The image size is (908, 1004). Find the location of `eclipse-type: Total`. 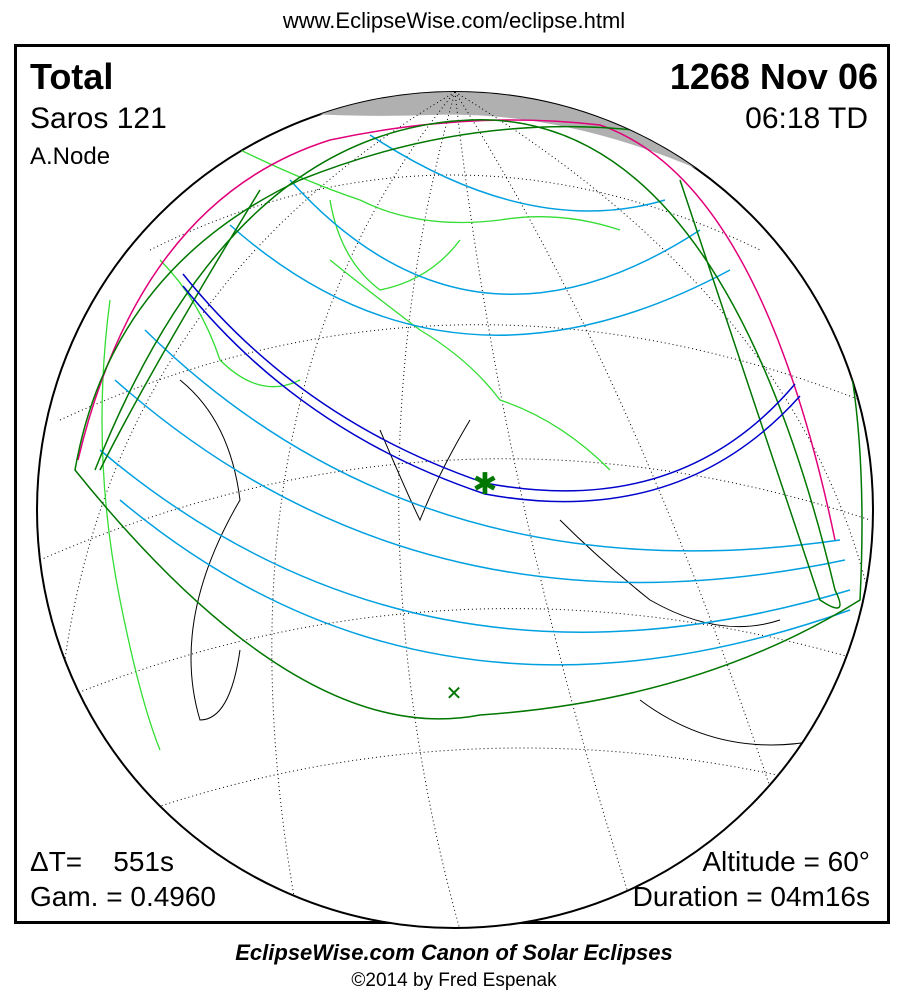

eclipse-type: Total is located at coordinates (72, 76).